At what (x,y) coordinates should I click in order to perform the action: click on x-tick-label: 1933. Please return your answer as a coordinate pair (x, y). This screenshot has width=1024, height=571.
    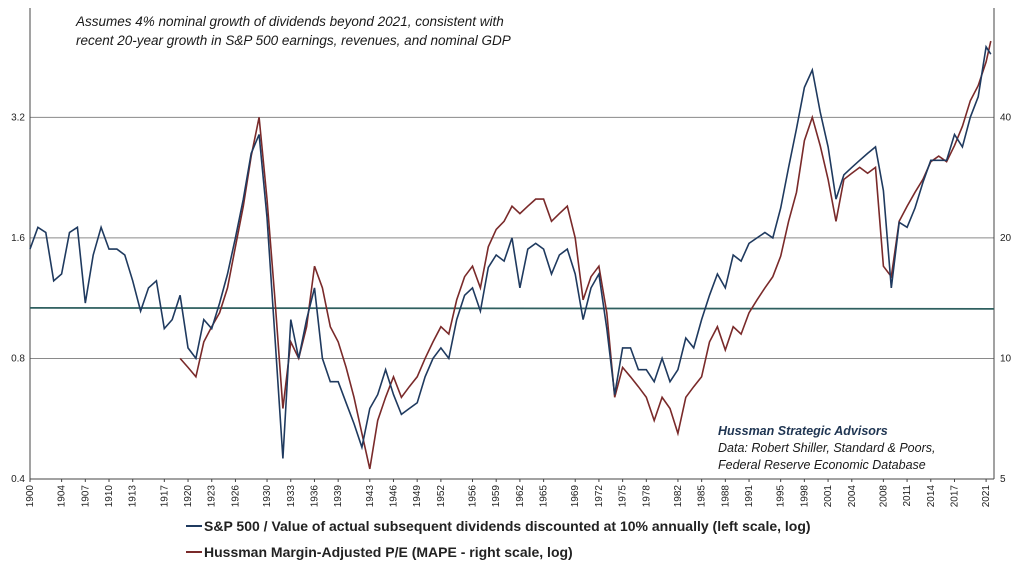
    Looking at the image, I should click on (291, 496).